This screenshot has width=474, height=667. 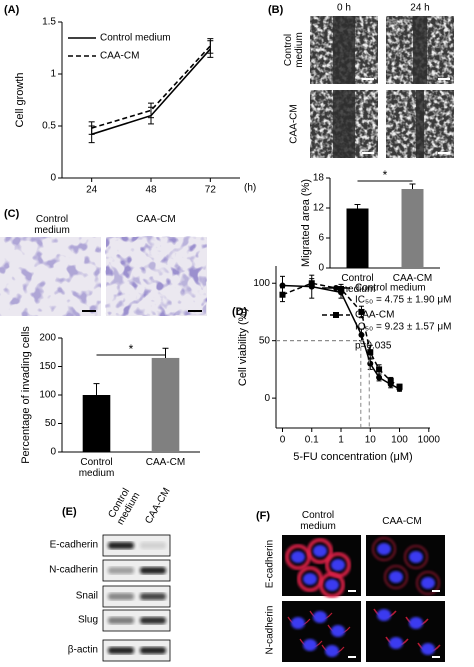 I want to click on panel-label: (B), so click(x=276, y=10).